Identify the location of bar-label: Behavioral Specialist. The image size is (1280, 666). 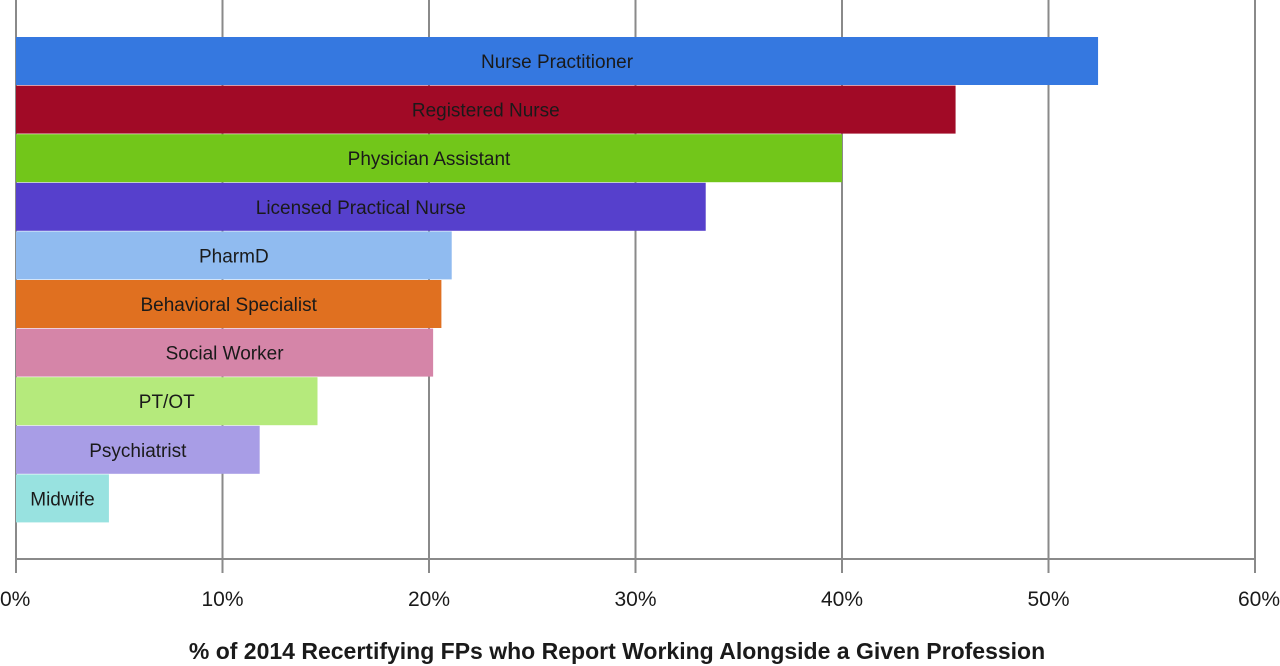
(229, 305).